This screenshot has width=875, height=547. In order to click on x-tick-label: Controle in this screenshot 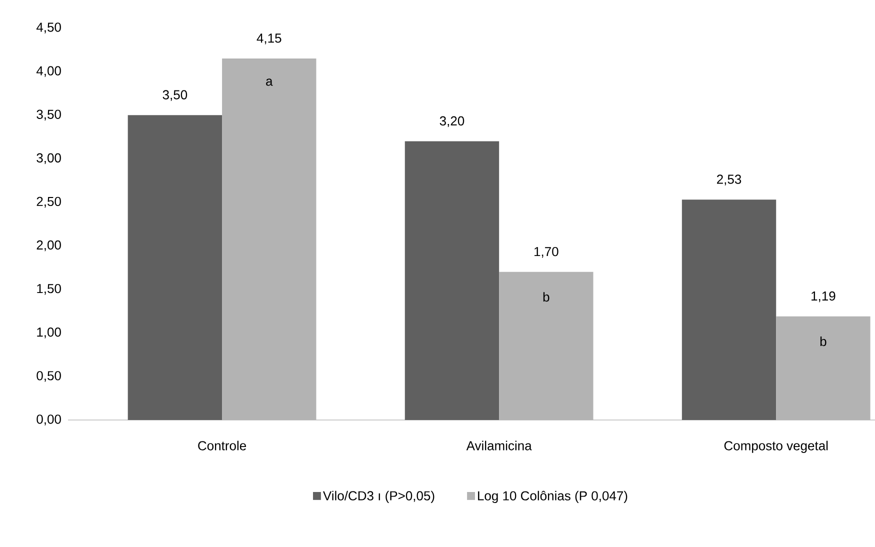, I will do `click(222, 445)`.